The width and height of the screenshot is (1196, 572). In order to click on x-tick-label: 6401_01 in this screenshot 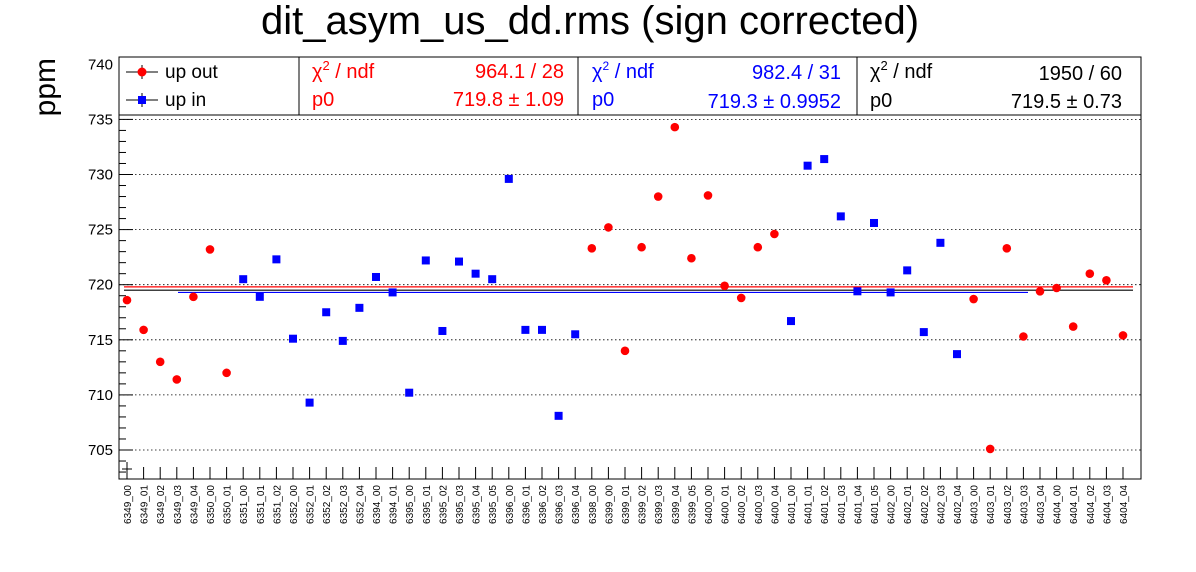, I will do `click(809, 504)`.